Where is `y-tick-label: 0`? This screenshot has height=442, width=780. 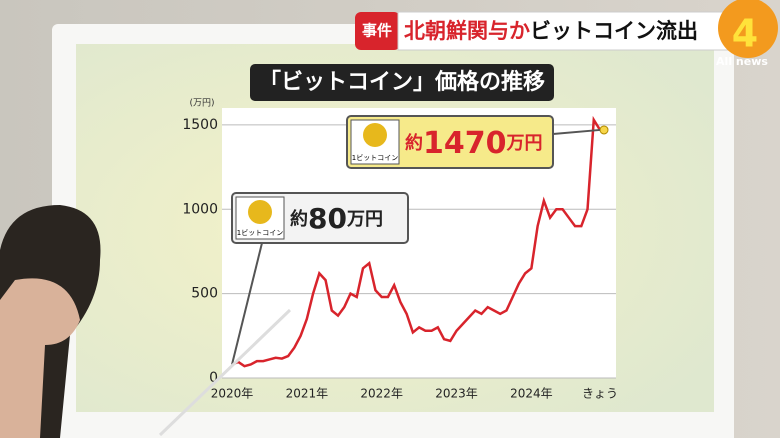 y-tick-label: 0 is located at coordinates (213, 378).